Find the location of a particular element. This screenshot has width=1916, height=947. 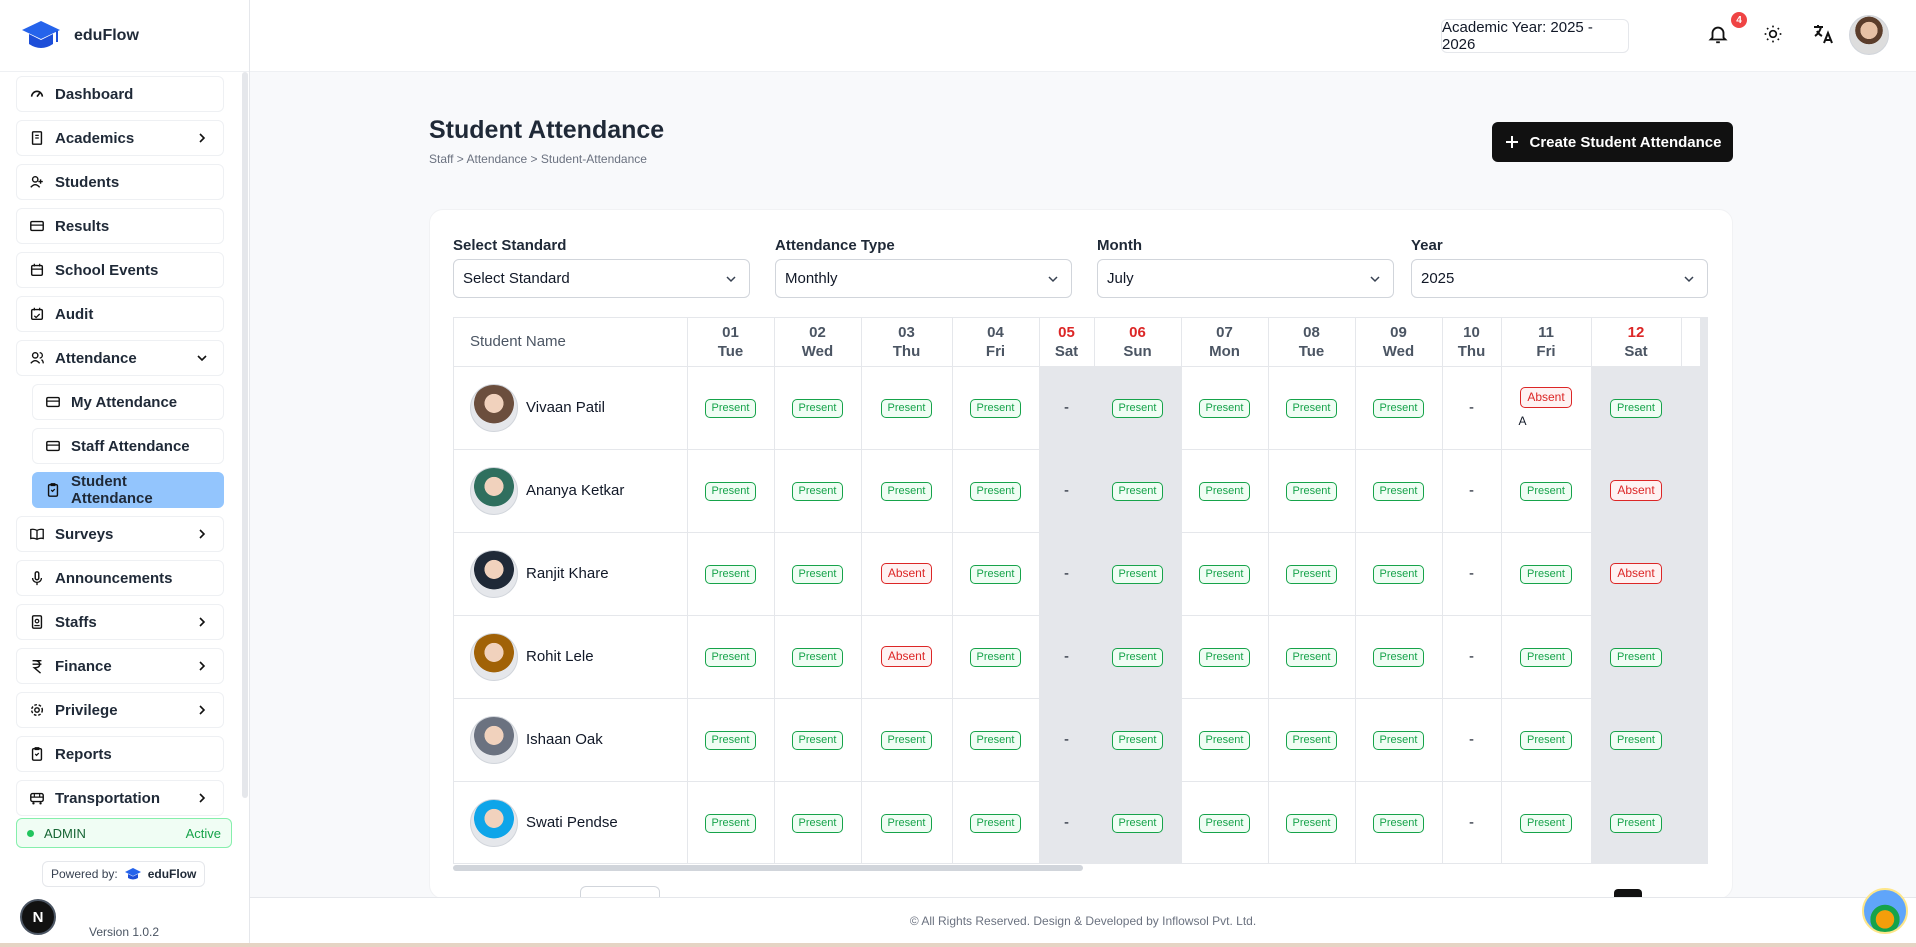

user-avatar is located at coordinates (1869, 35).